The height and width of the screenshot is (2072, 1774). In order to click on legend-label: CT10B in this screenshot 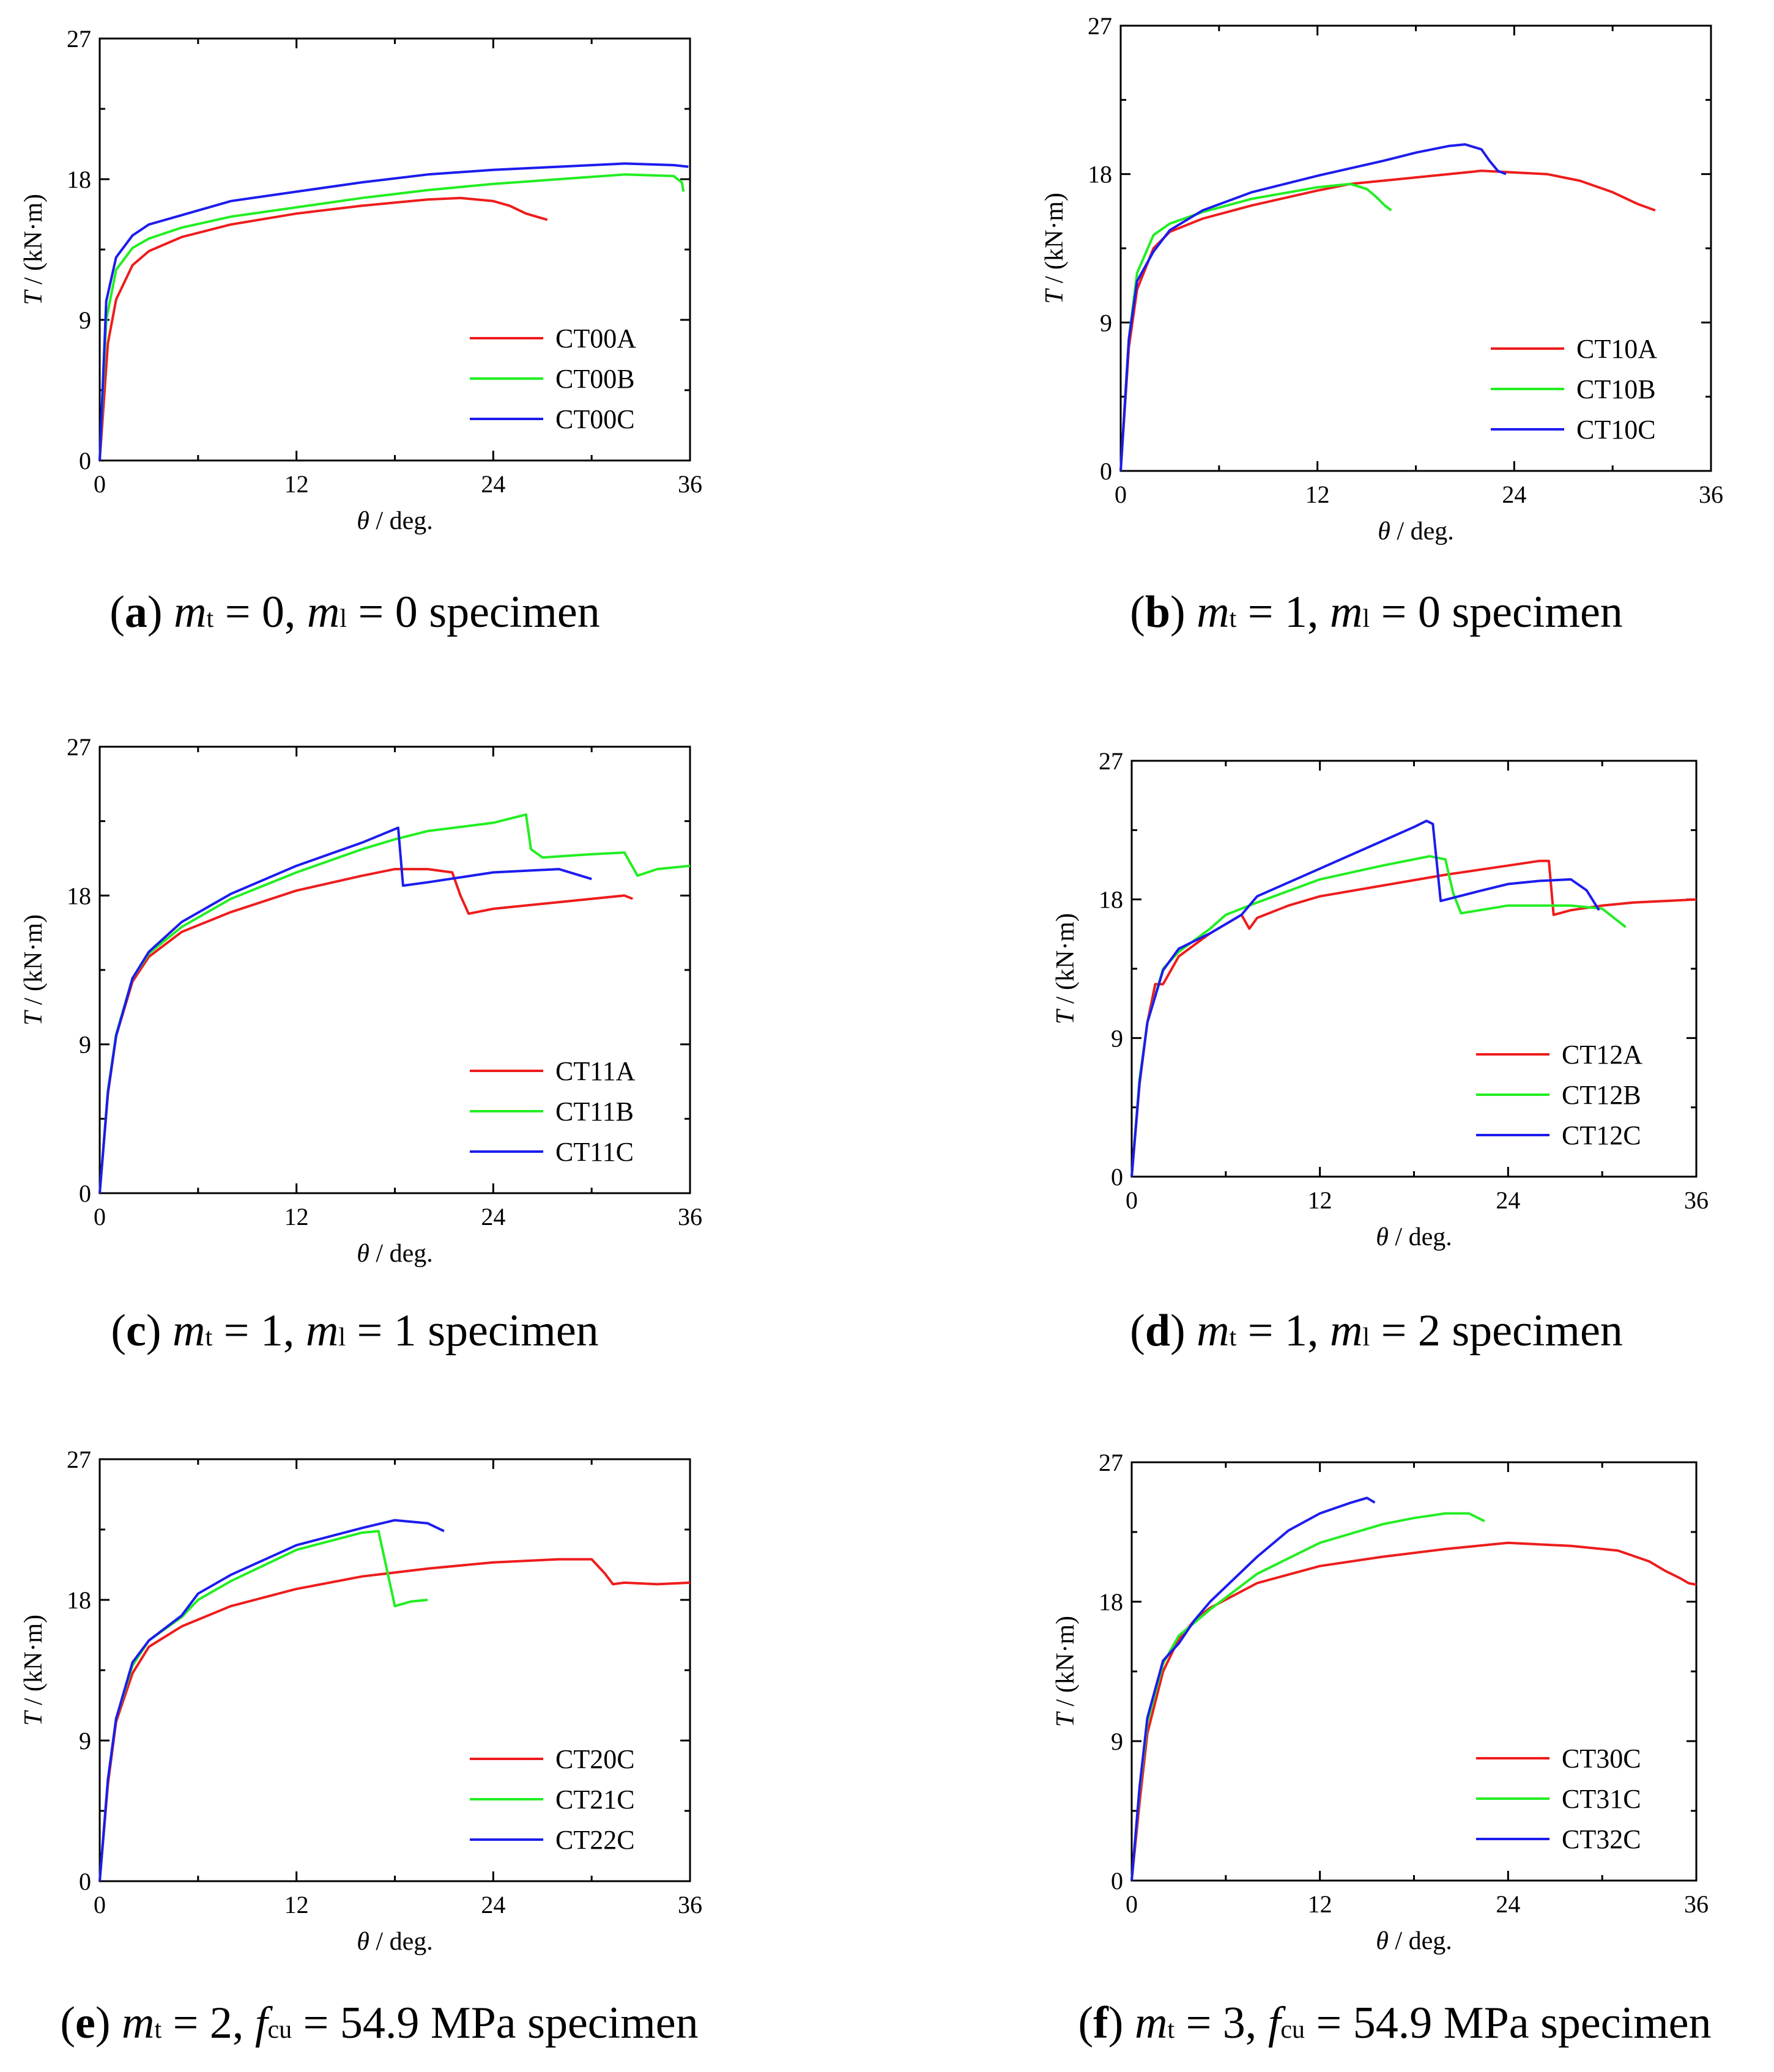, I will do `click(1616, 389)`.